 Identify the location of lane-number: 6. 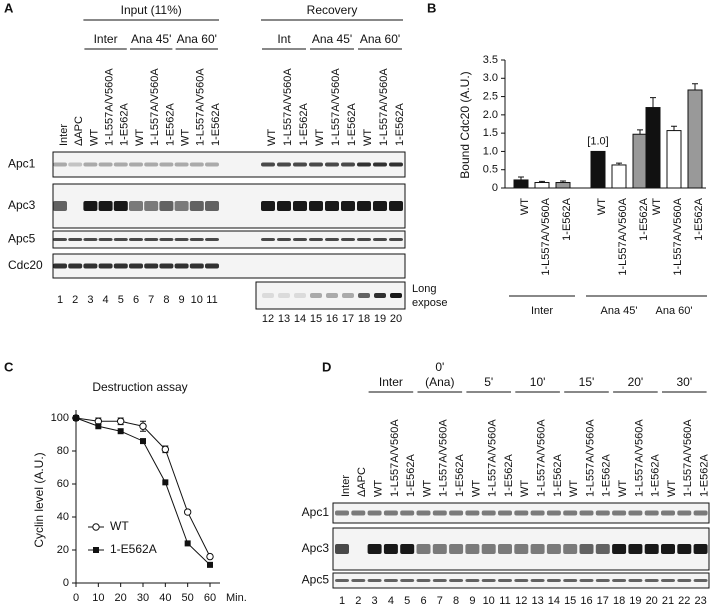
(136, 300).